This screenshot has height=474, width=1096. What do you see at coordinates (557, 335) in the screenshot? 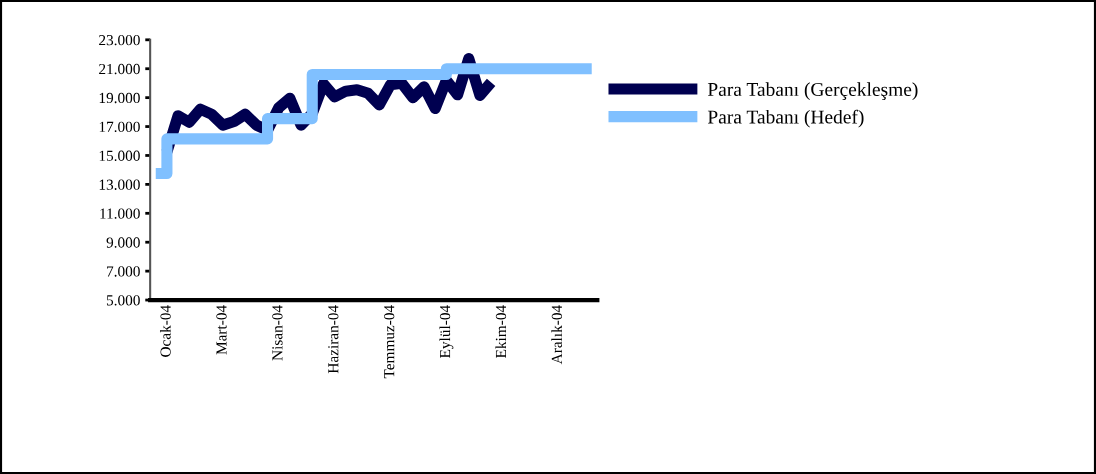
I see `x-tick-label: Aralık-04` at bounding box center [557, 335].